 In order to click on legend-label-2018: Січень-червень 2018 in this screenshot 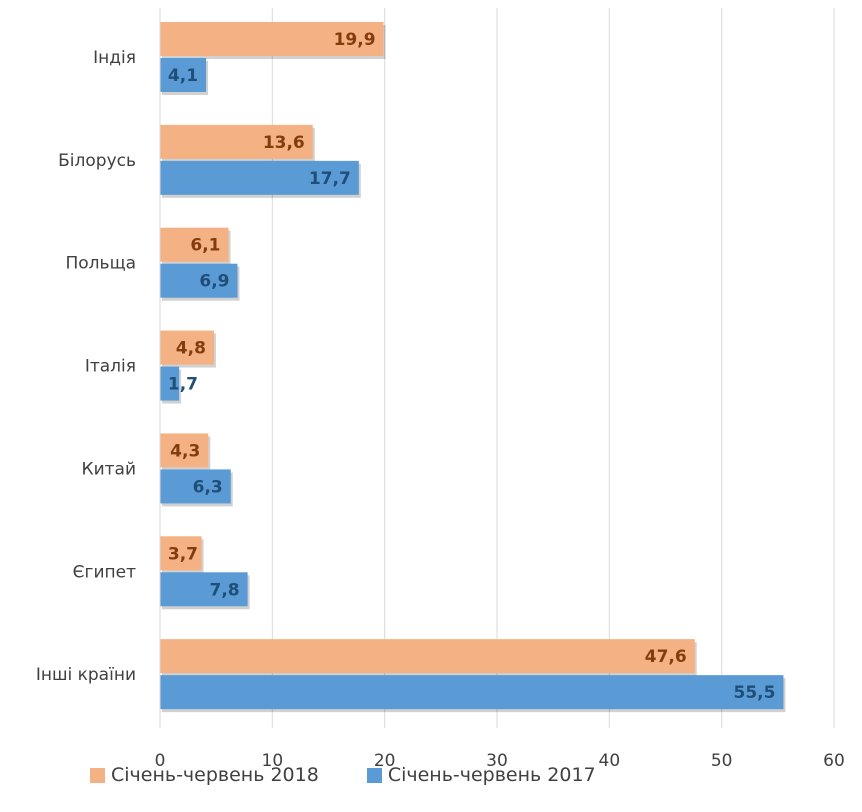, I will do `click(215, 775)`.